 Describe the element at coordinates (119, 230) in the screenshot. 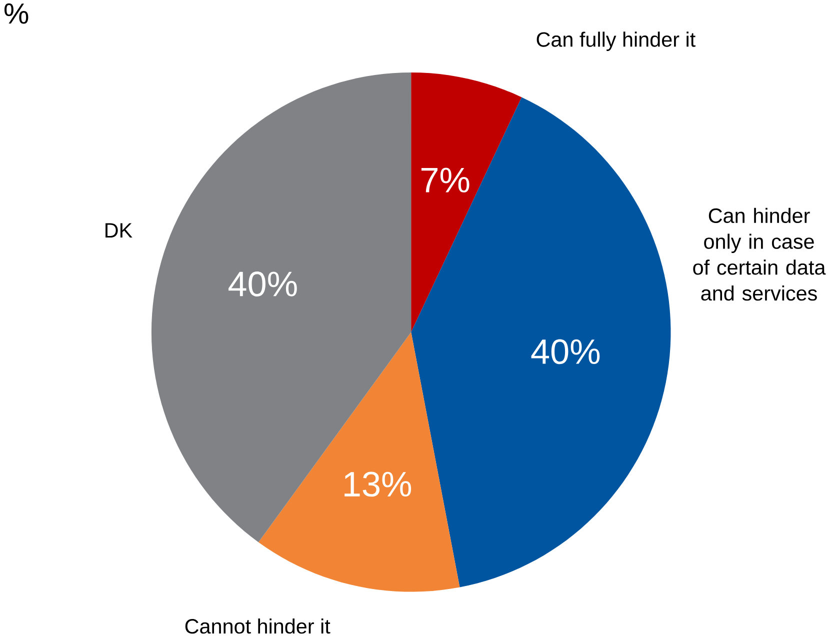

I see `slice-label: DK` at that location.